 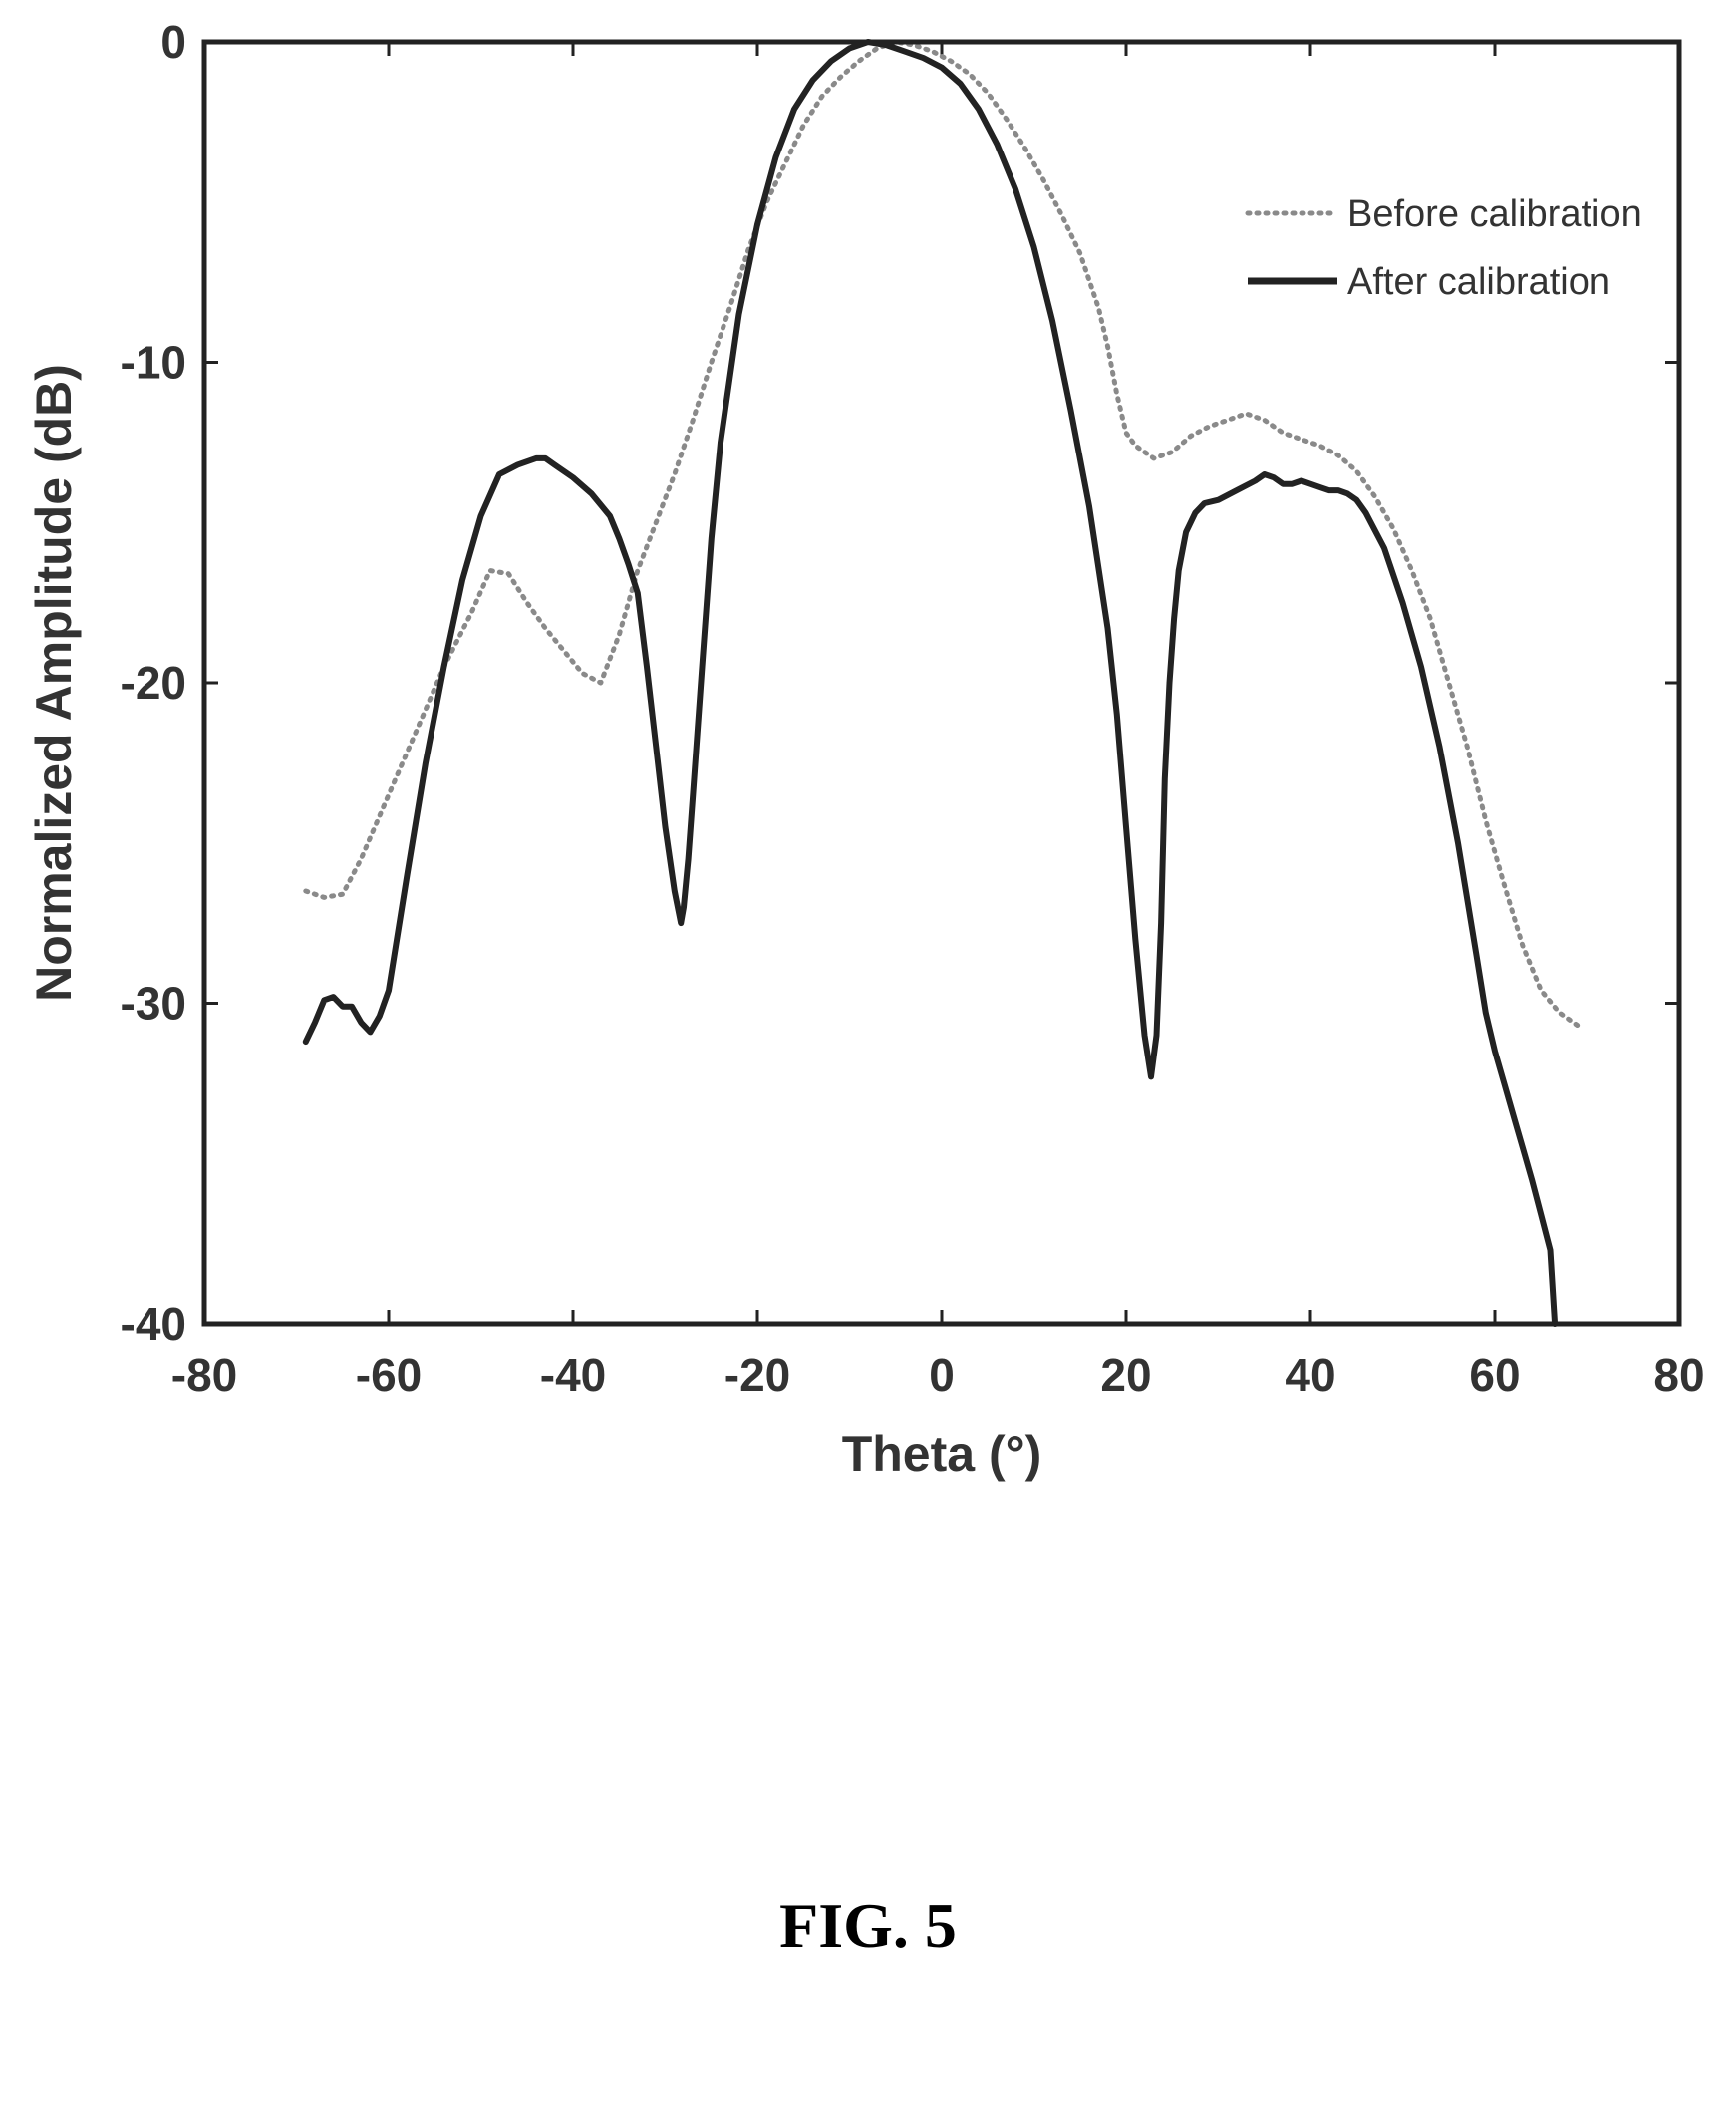 I want to click on x-tick-label: -20, so click(x=757, y=1375).